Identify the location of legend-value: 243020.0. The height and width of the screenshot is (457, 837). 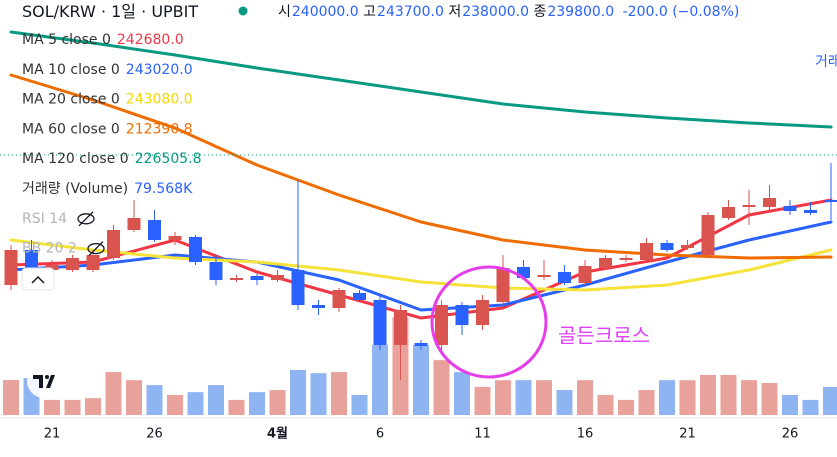
(159, 70).